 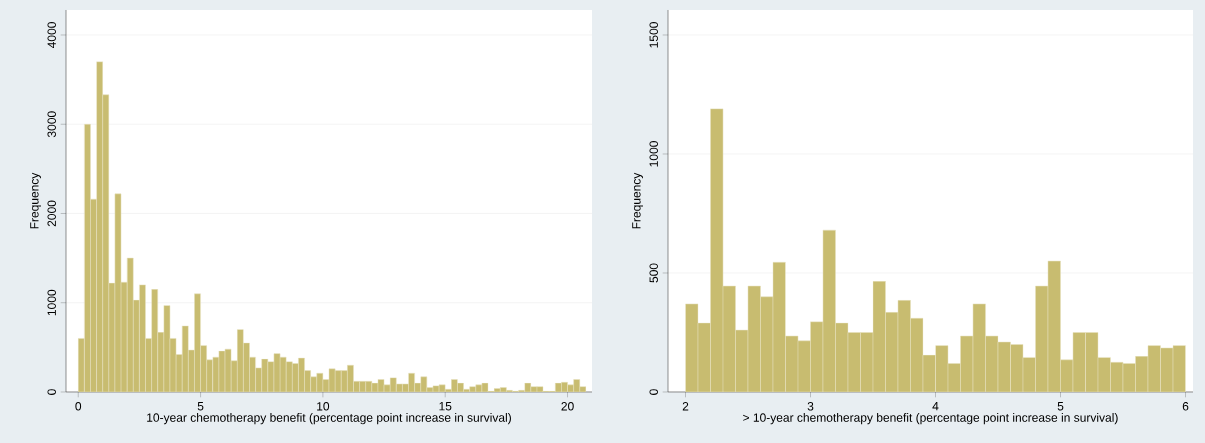 I want to click on x-tick-label: 20, so click(x=567, y=406).